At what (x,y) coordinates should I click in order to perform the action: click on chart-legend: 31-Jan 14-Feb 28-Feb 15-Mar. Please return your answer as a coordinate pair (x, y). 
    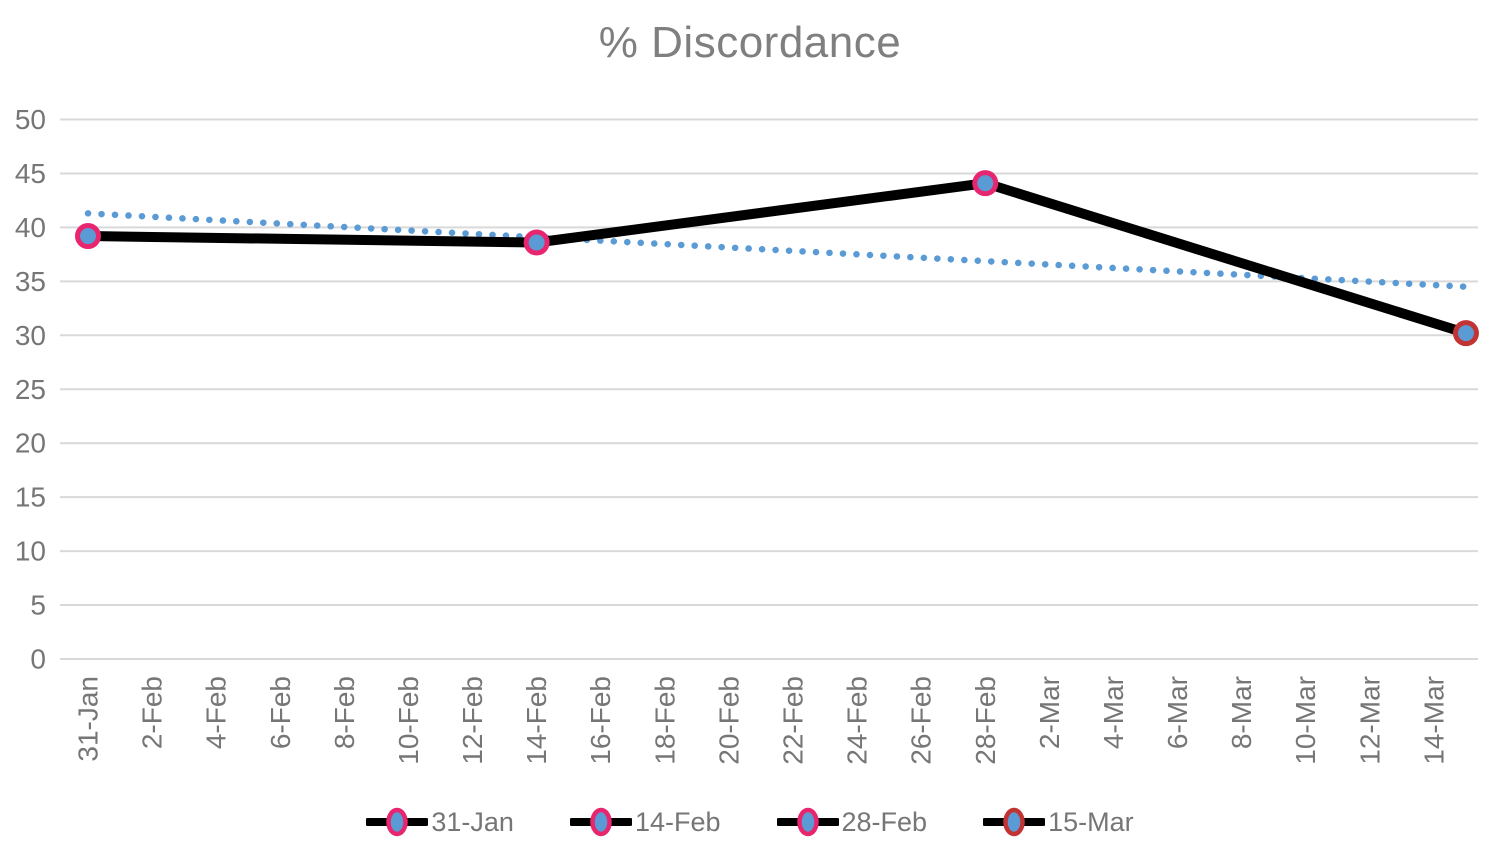
    Looking at the image, I should click on (750, 822).